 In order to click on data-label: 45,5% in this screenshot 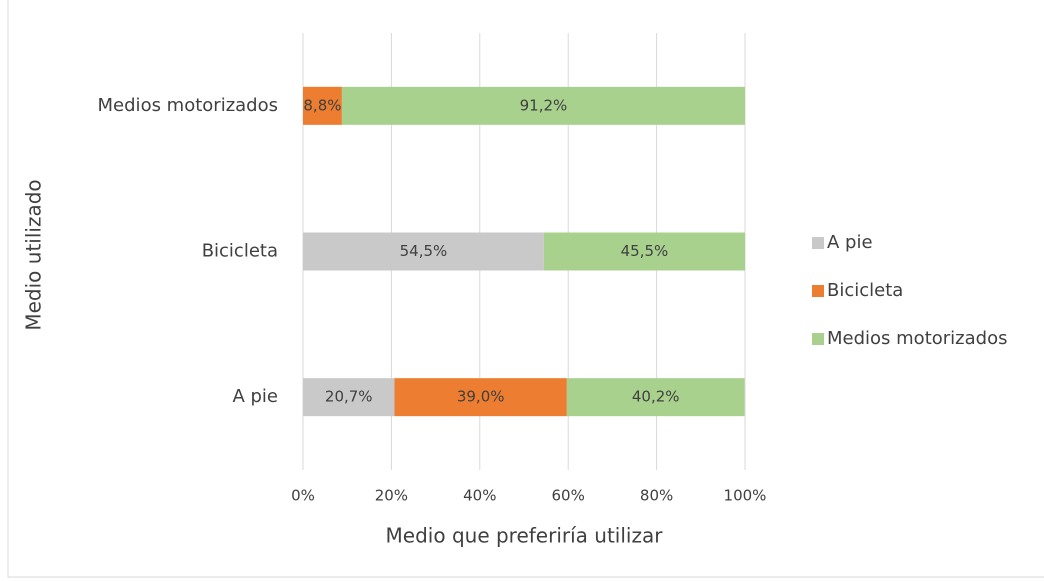, I will do `click(645, 251)`.